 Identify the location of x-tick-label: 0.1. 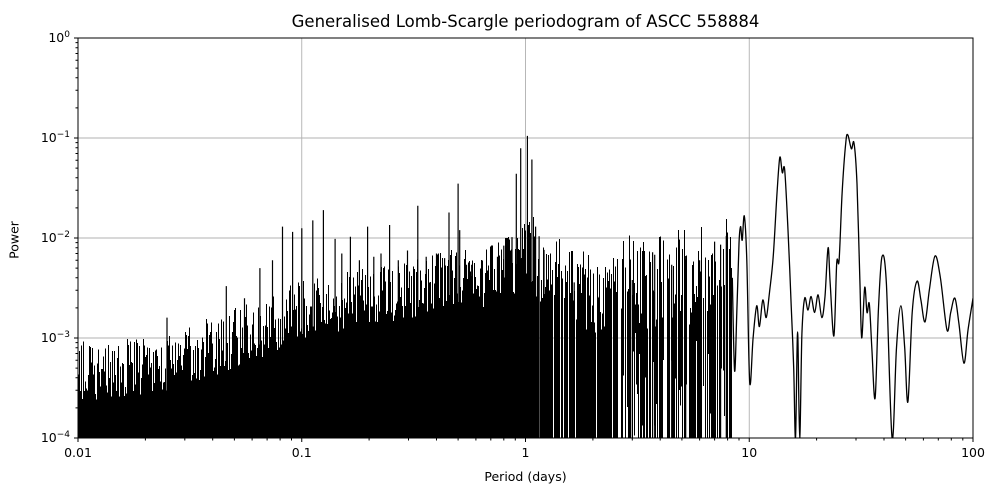
(302, 452).